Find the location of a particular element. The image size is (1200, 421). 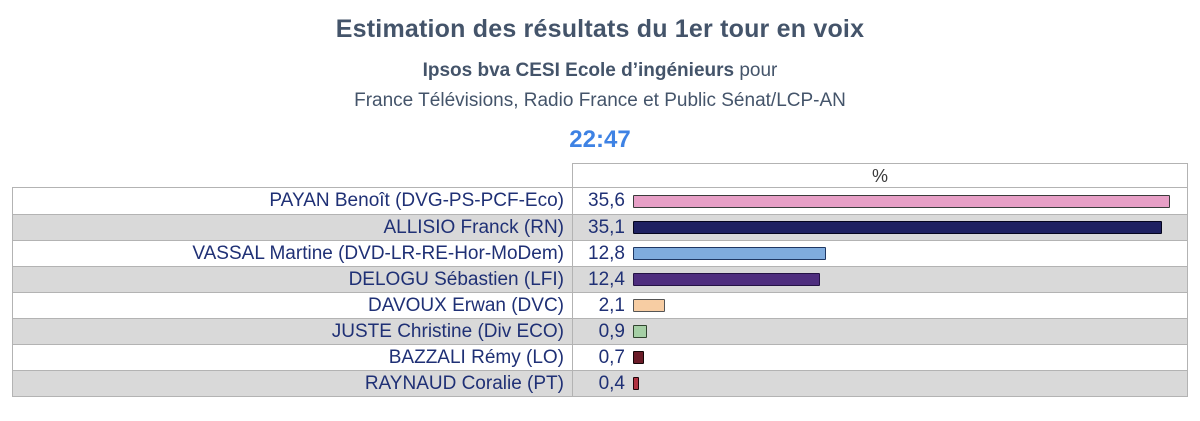

header-spacer is located at coordinates (292, 175).